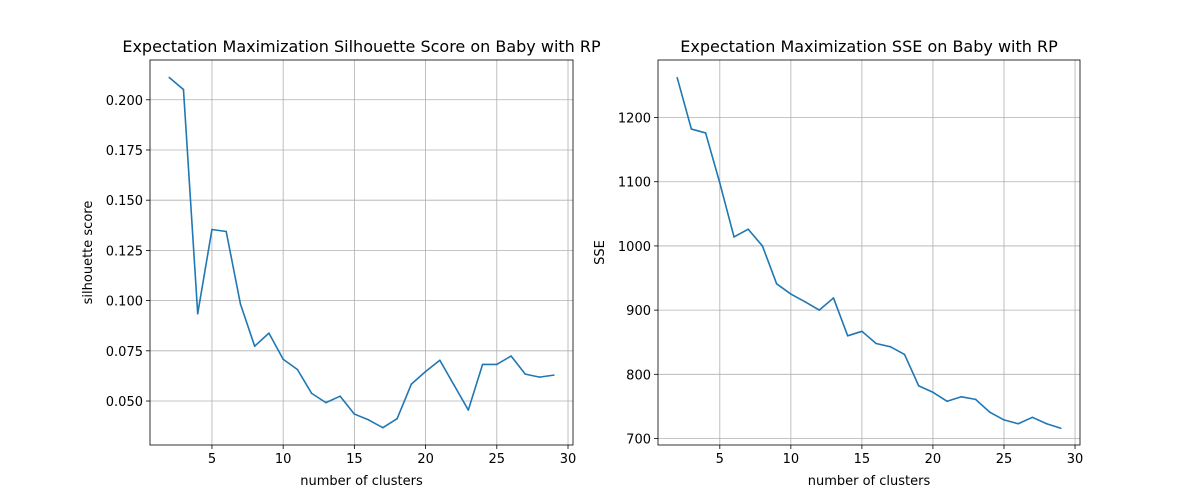 The image size is (1200, 500). What do you see at coordinates (124, 352) in the screenshot?
I see `y-tick-label: 0.075` at bounding box center [124, 352].